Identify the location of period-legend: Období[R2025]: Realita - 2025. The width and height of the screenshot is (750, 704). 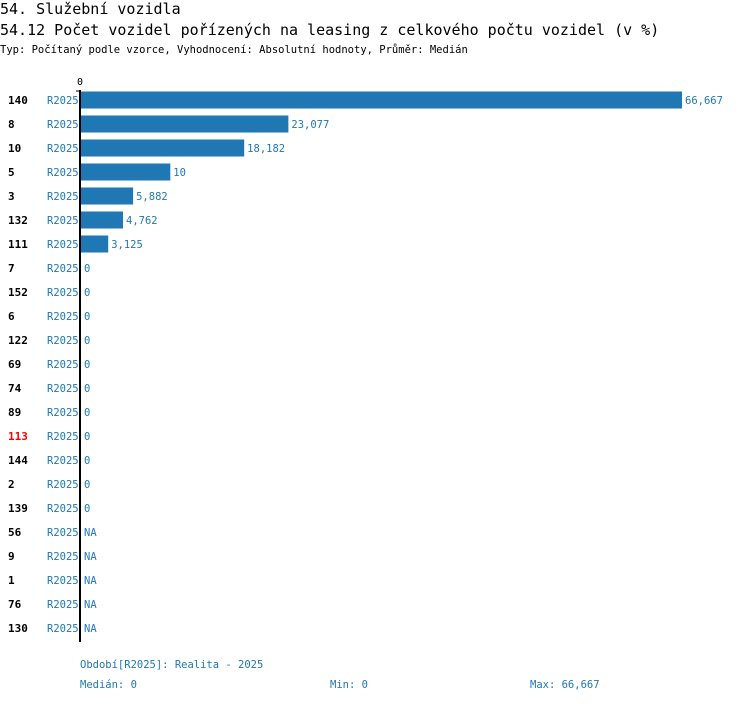
(172, 665).